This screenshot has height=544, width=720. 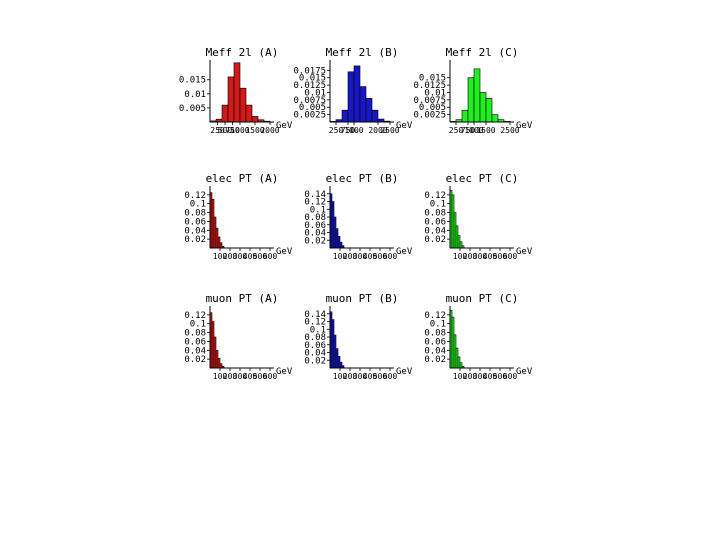 I want to click on panel-title: elec PT (B), so click(x=362, y=178).